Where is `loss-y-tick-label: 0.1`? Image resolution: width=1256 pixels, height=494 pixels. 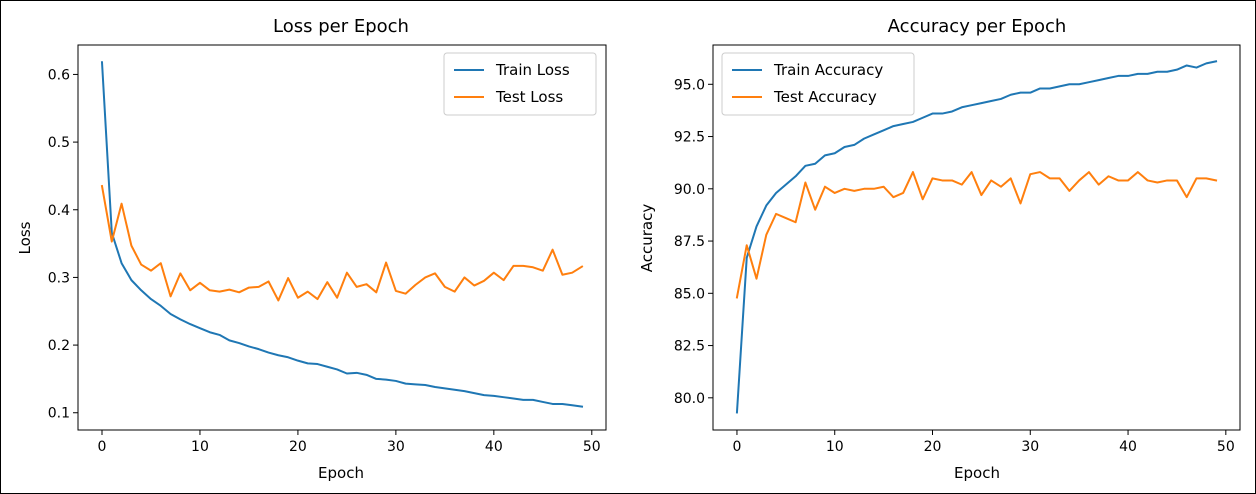
loss-y-tick-label: 0.1 is located at coordinates (59, 414).